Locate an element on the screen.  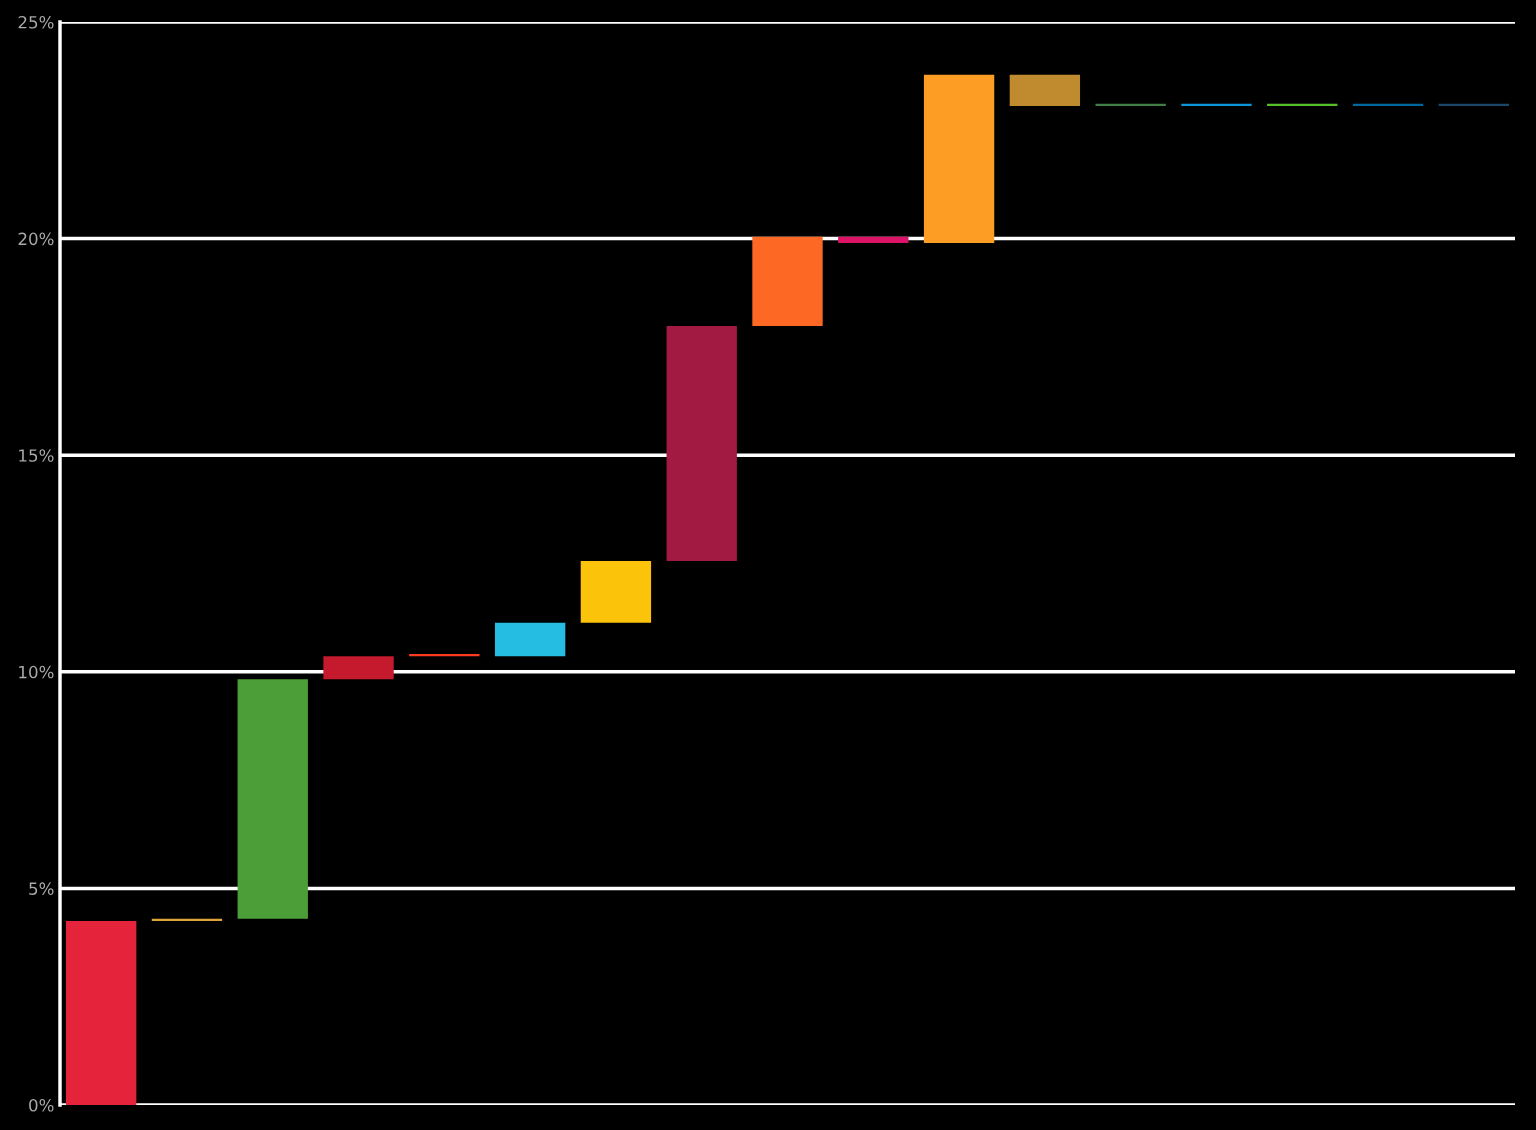
y-tick-label: 10% is located at coordinates (36, 672).